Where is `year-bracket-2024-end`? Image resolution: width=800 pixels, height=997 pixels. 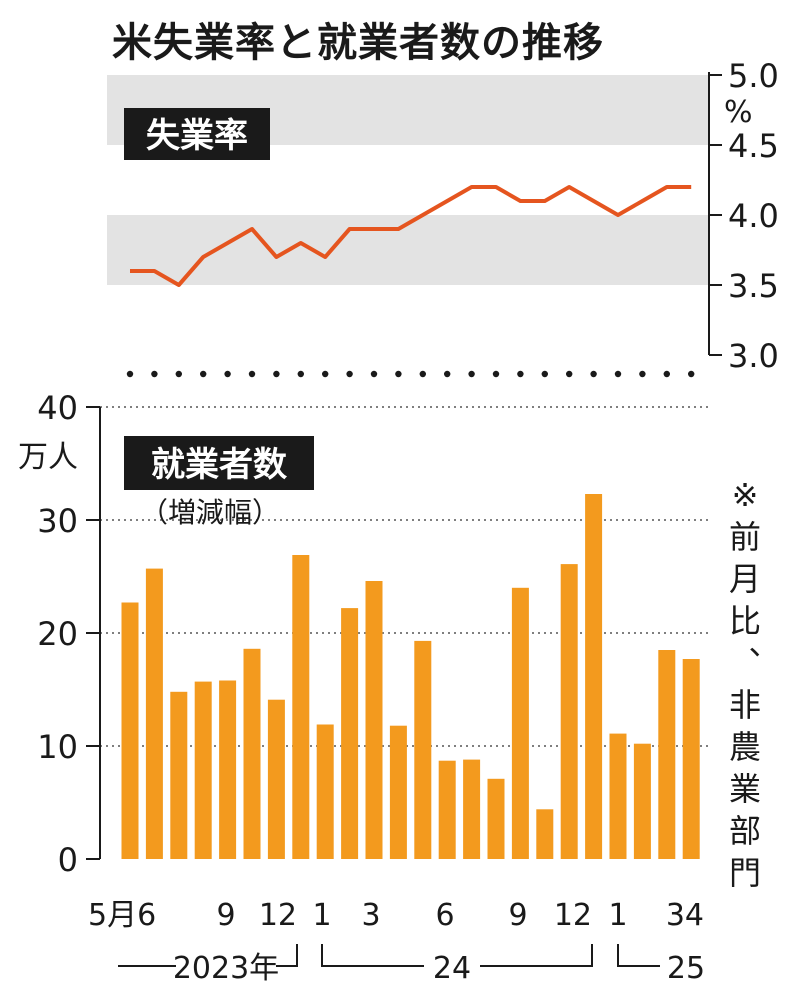
year-bracket-2024-end is located at coordinates (536, 955).